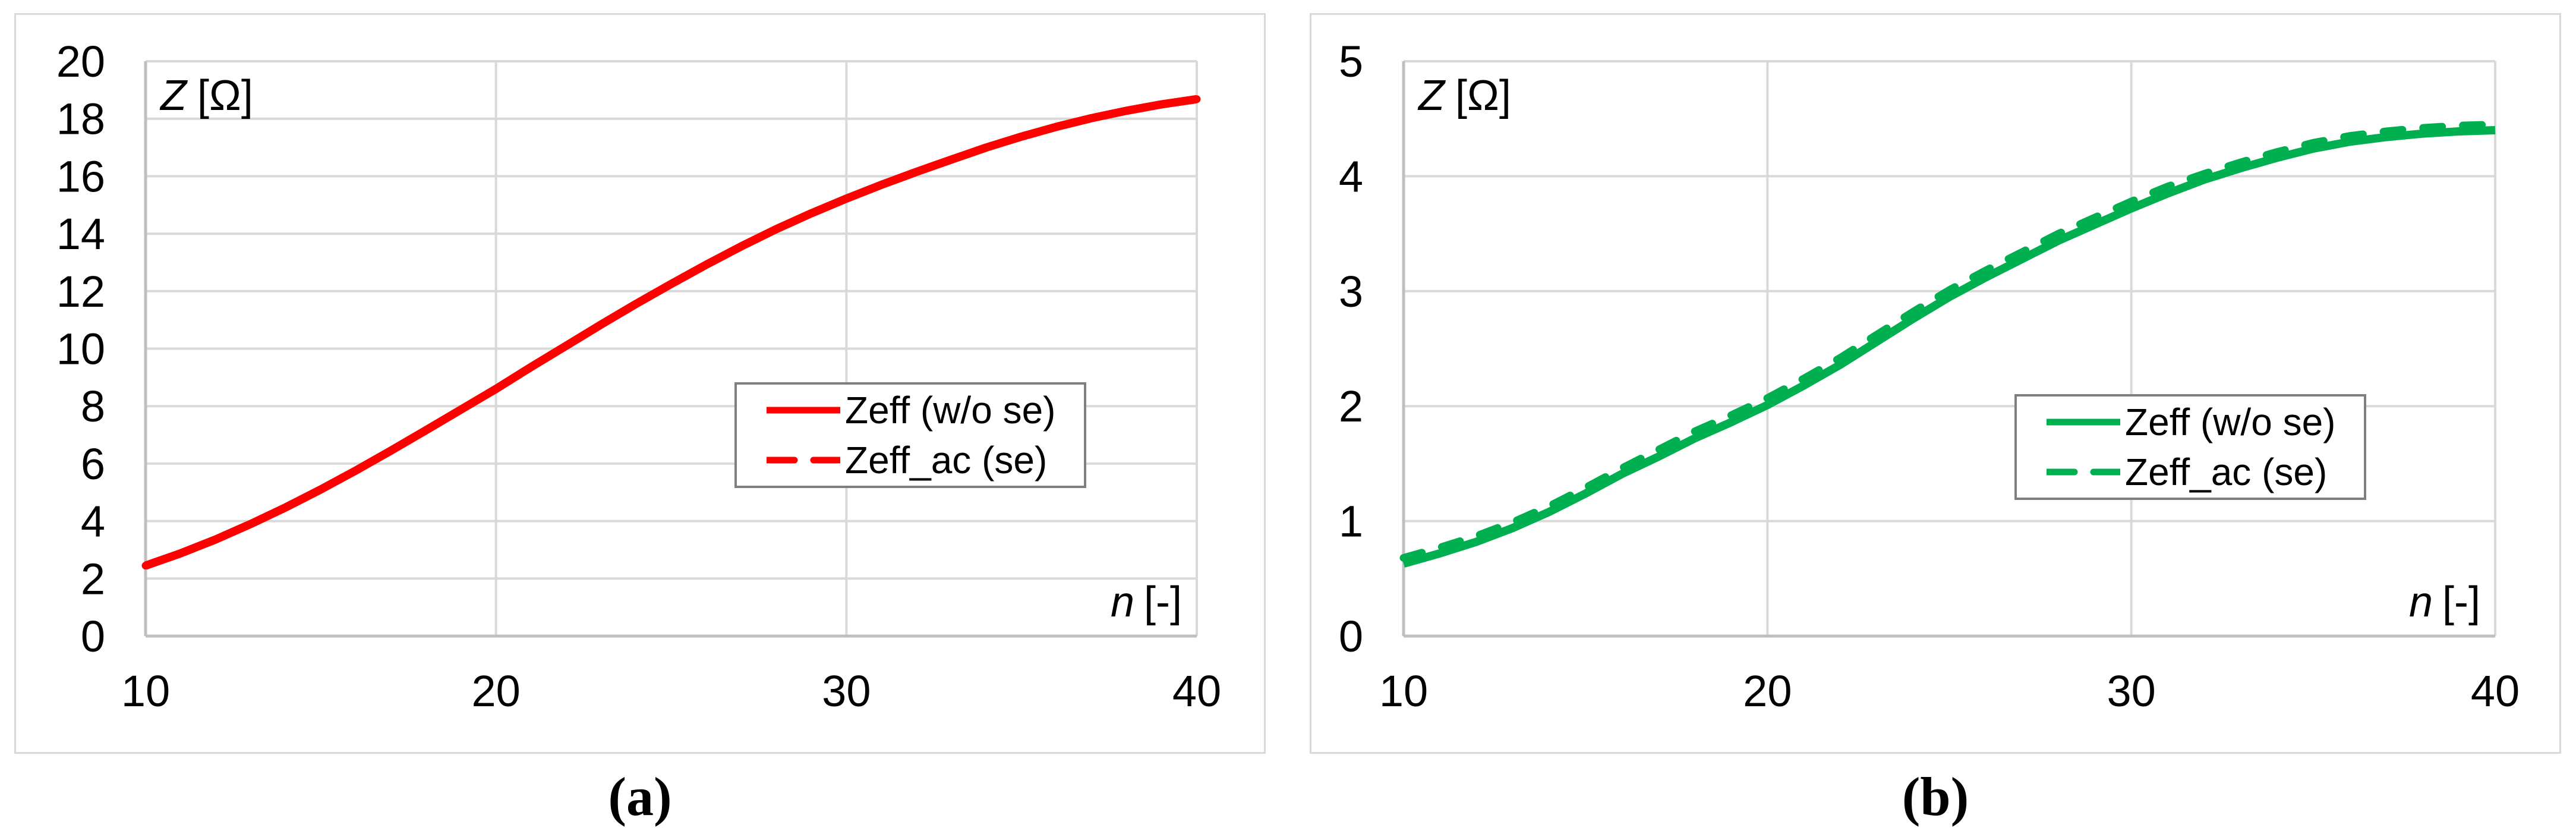 The image size is (2576, 837). Describe the element at coordinates (93, 406) in the screenshot. I see `y-tick-label: 8` at that location.